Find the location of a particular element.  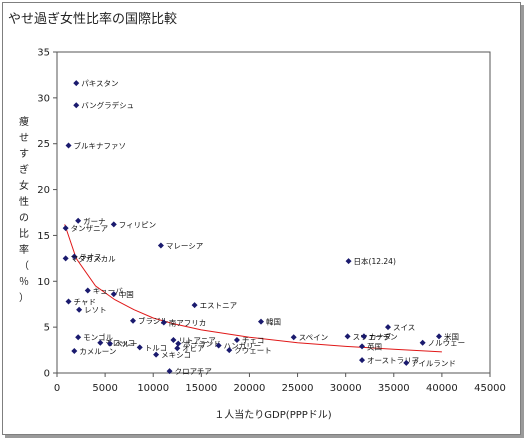

point-label: 南アフリカ is located at coordinates (188, 323).